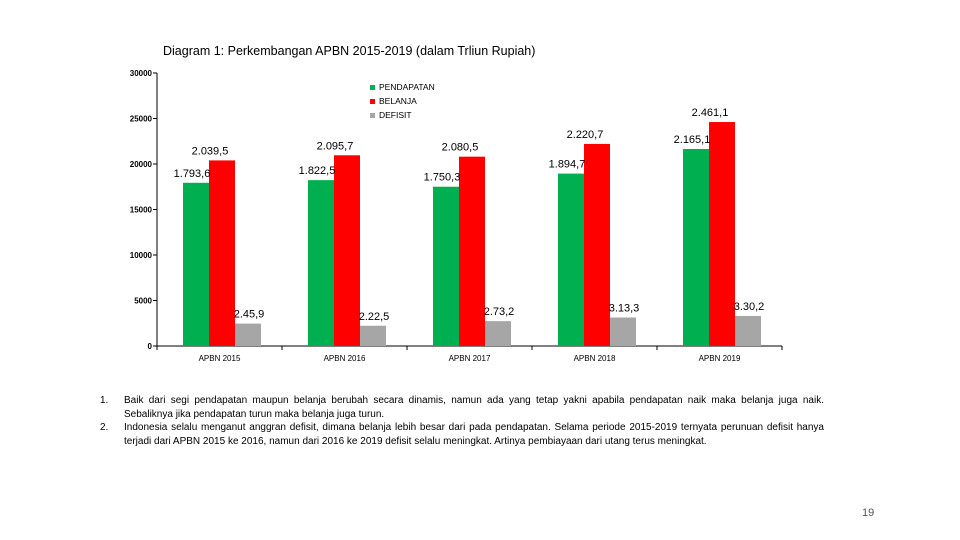 The height and width of the screenshot is (540, 960). I want to click on y-tick-label: 0, so click(150, 346).